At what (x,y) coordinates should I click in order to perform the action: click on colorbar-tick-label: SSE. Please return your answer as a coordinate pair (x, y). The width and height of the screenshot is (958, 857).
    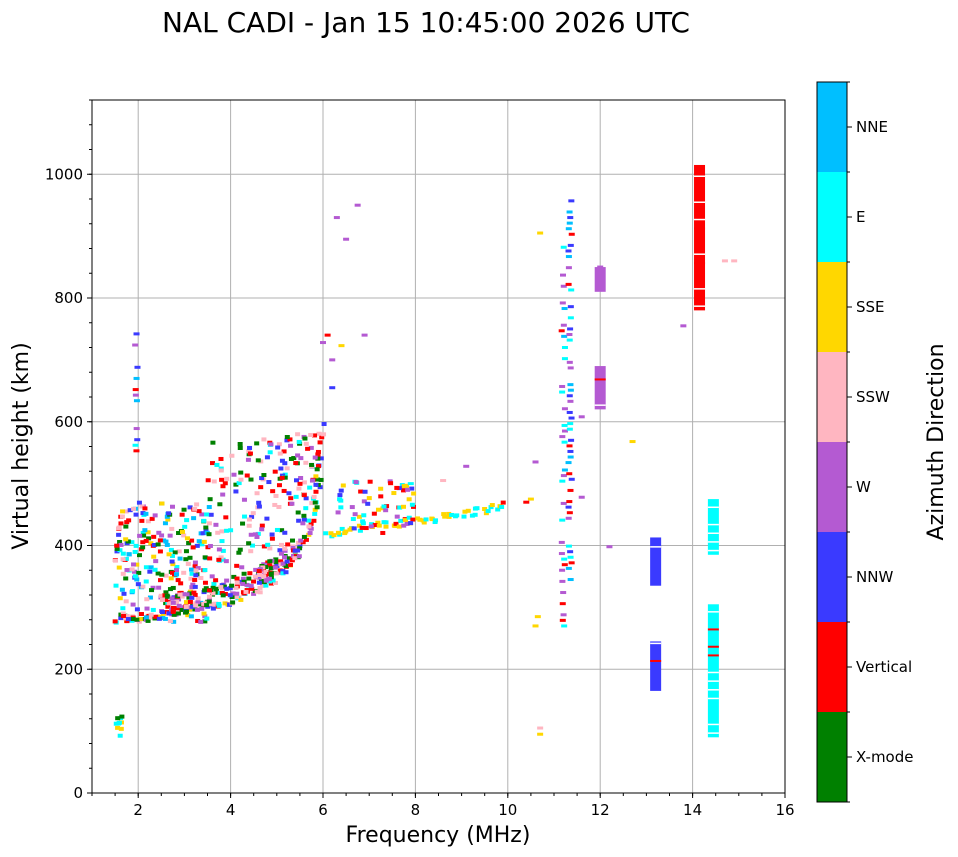
    Looking at the image, I should click on (870, 307).